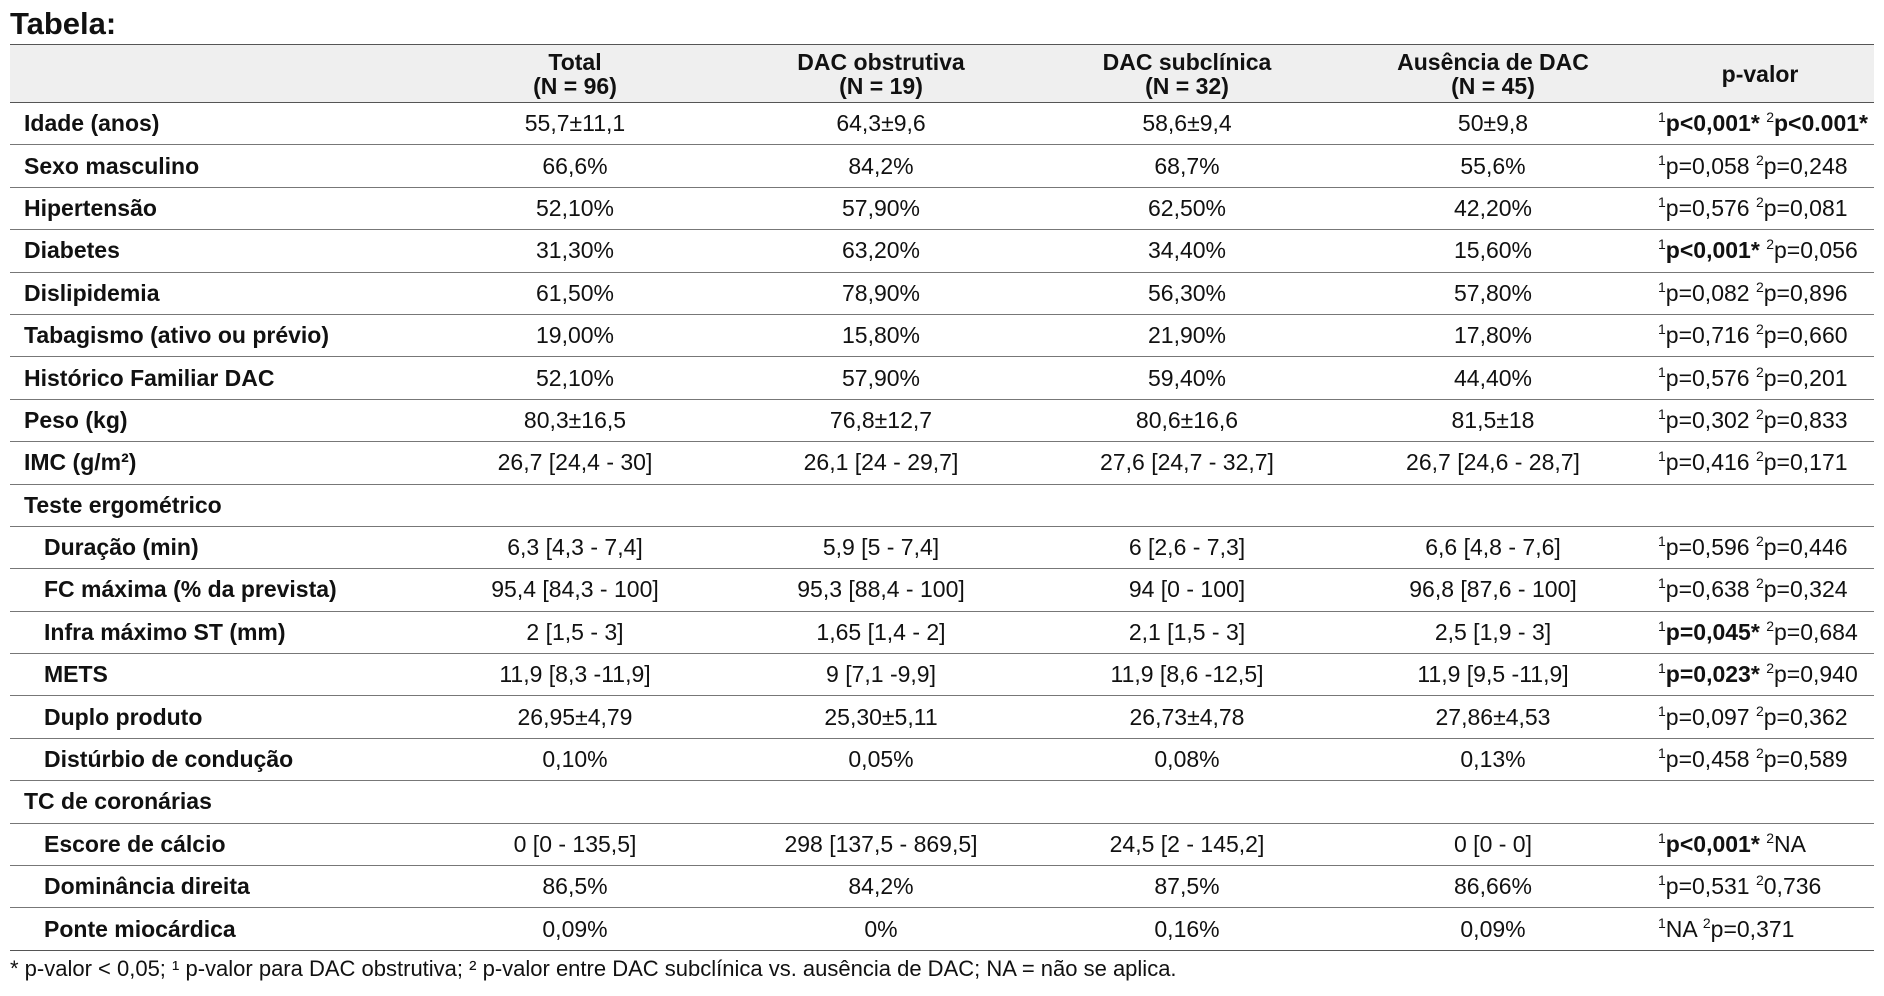 The image size is (1884, 996). I want to click on value-cell: 0,08%, so click(1187, 760).